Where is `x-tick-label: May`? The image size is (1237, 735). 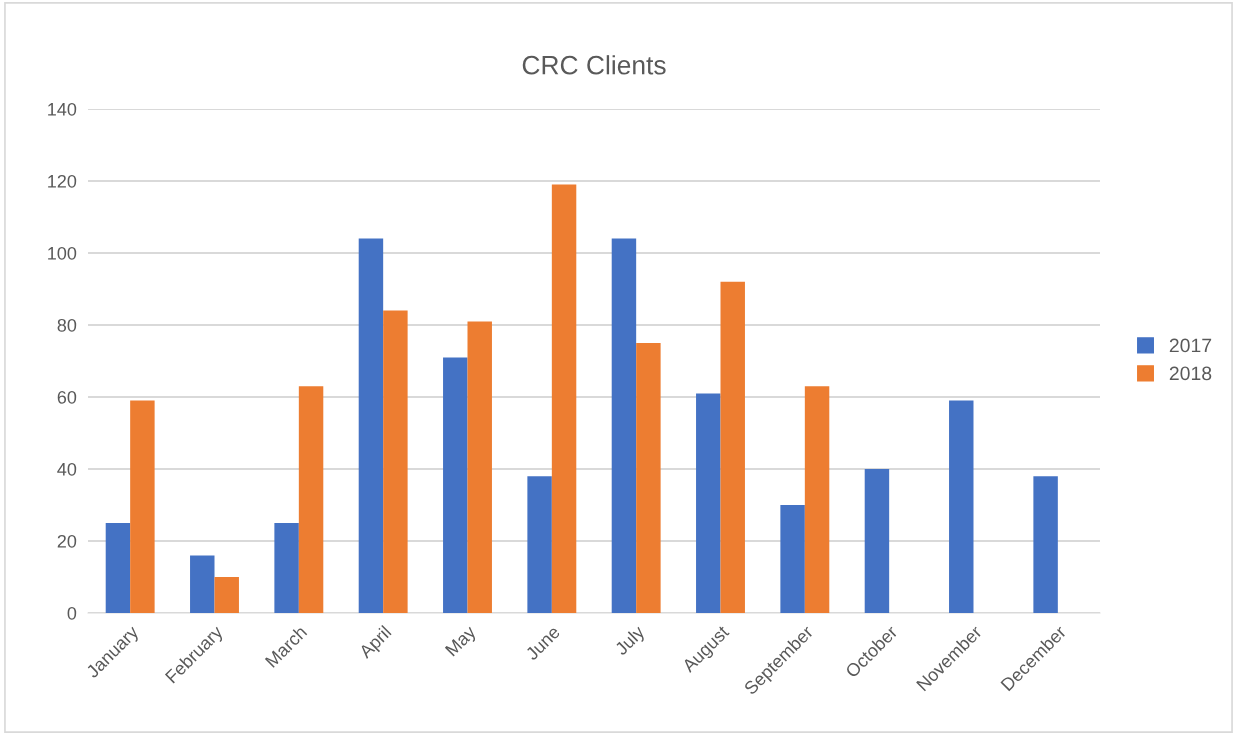
x-tick-label: May is located at coordinates (462, 642).